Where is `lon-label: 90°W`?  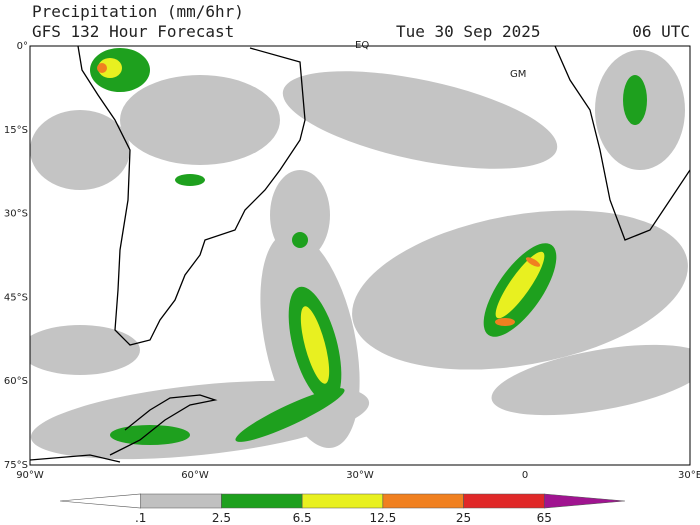 lon-label: 90°W is located at coordinates (30, 475).